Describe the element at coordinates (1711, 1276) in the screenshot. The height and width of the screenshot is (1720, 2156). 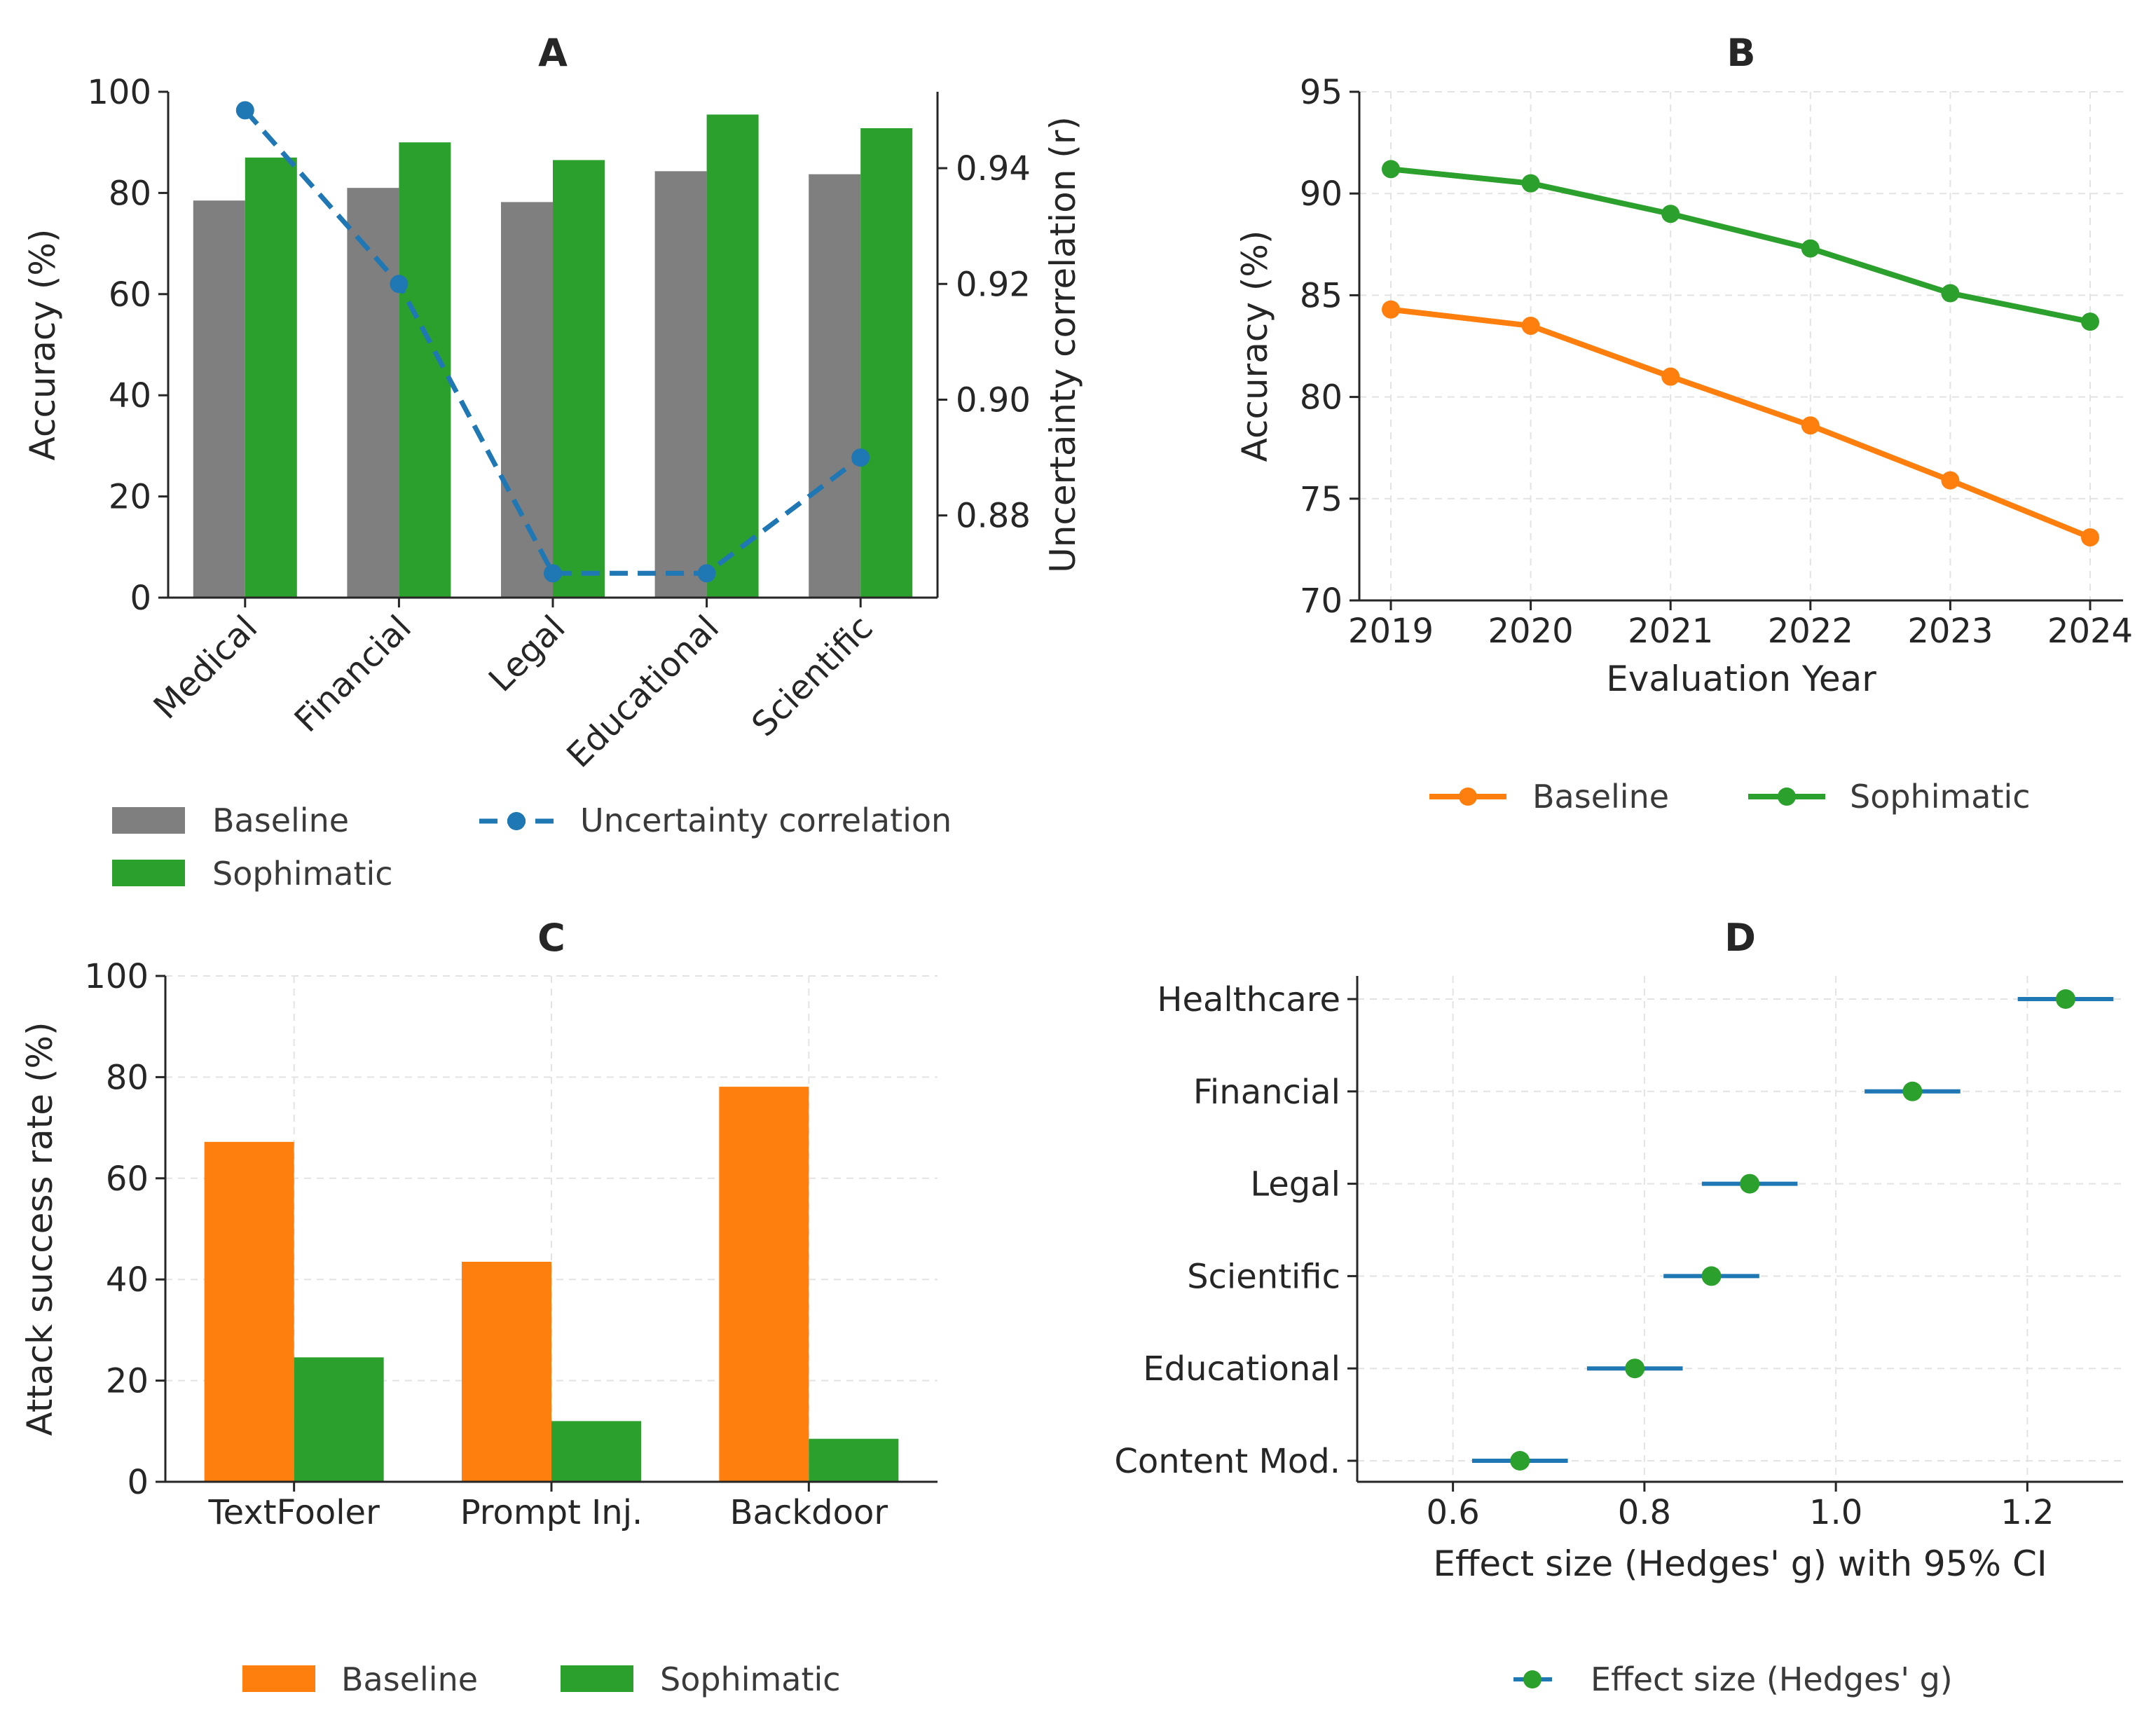
I see `effect-point-scientific` at that location.